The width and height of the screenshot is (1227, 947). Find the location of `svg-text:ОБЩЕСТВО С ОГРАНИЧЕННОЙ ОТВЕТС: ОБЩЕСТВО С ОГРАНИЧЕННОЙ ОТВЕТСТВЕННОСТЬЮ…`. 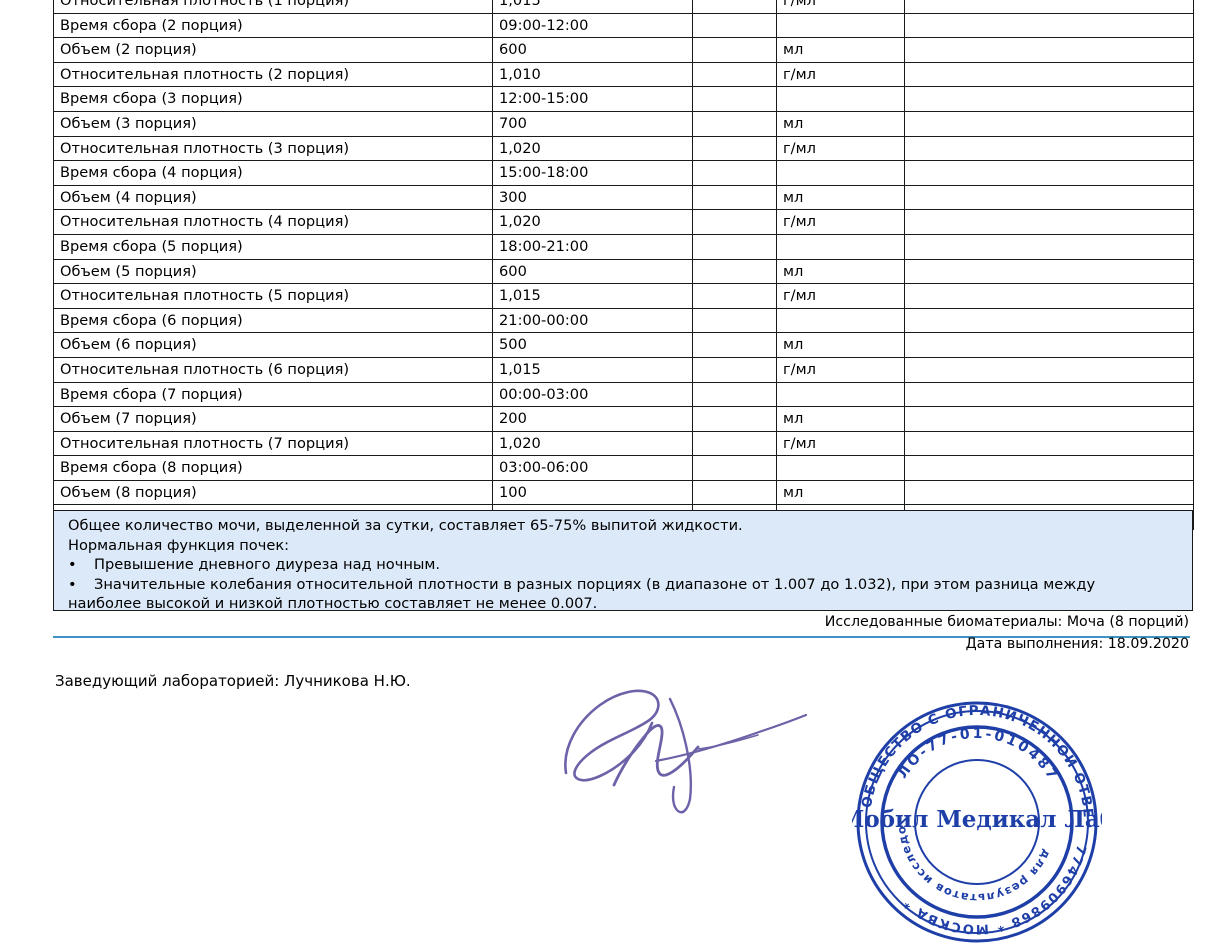

svg-text:ОБЩЕСТВО С ОГРАНИЧЕННОЙ ОТВЕТС: ОБЩЕСТВО С ОГРАНИЧЕННОЙ ОТВЕТСТВЕННОСТЬЮ… is located at coordinates (974, 758).